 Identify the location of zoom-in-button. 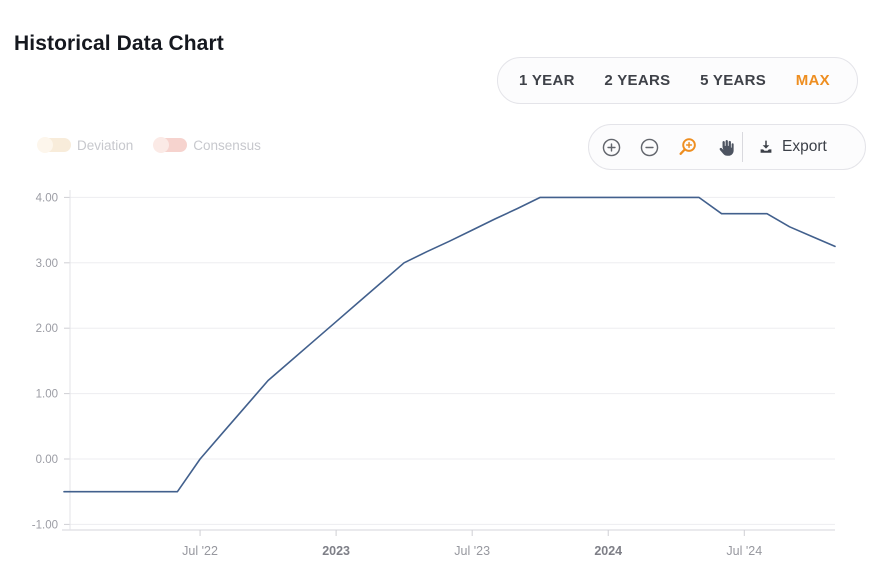
(611, 147).